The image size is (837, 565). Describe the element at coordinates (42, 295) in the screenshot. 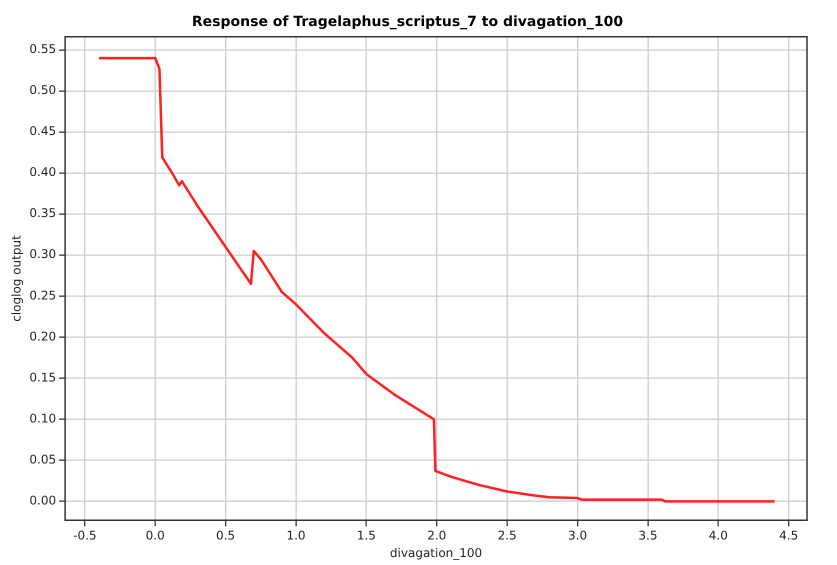

I see `y-tick-label: 0.25` at that location.